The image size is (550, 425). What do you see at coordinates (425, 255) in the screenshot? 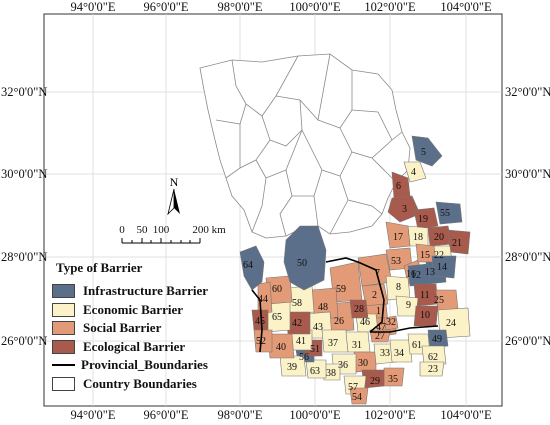
I see `county-label-15: 15` at bounding box center [425, 255].